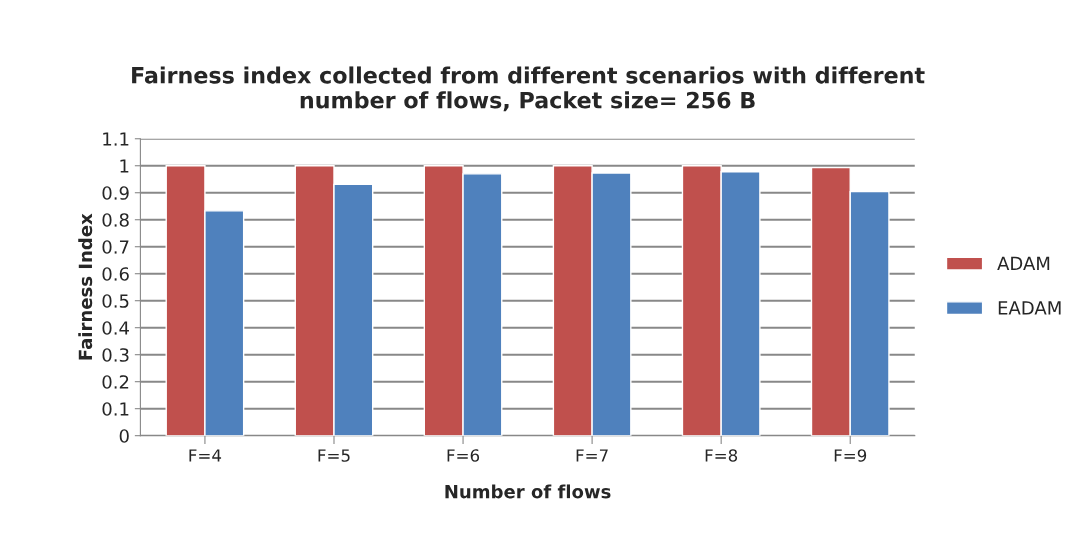 This screenshot has height=555, width=1080. I want to click on x-tick-label: F=7, so click(592, 455).